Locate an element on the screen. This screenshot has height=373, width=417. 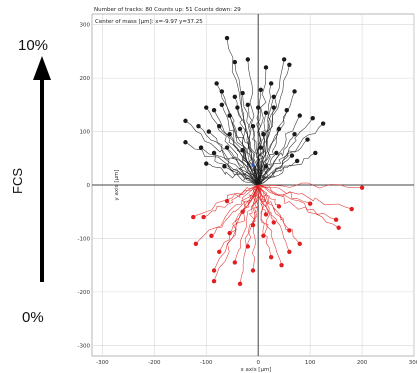
chart-header-center-of-mass: Center of mass [µm]: x=-9.97 y=37.25 is located at coordinates (149, 22).